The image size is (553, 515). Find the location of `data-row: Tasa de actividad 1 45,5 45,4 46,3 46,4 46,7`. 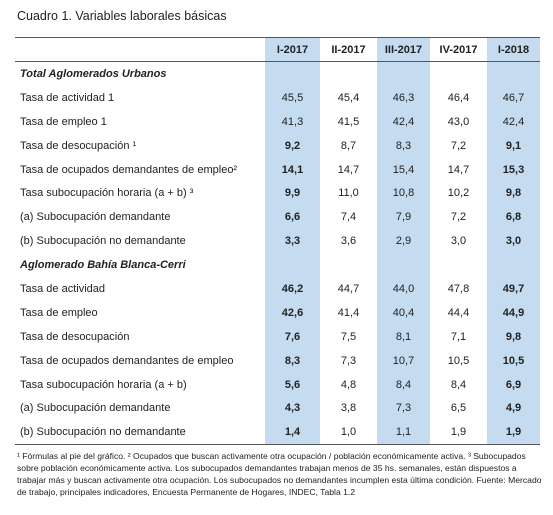

data-row: Tasa de actividad 1 45,5 45,4 46,3 46,4 46,7 is located at coordinates (277, 97).